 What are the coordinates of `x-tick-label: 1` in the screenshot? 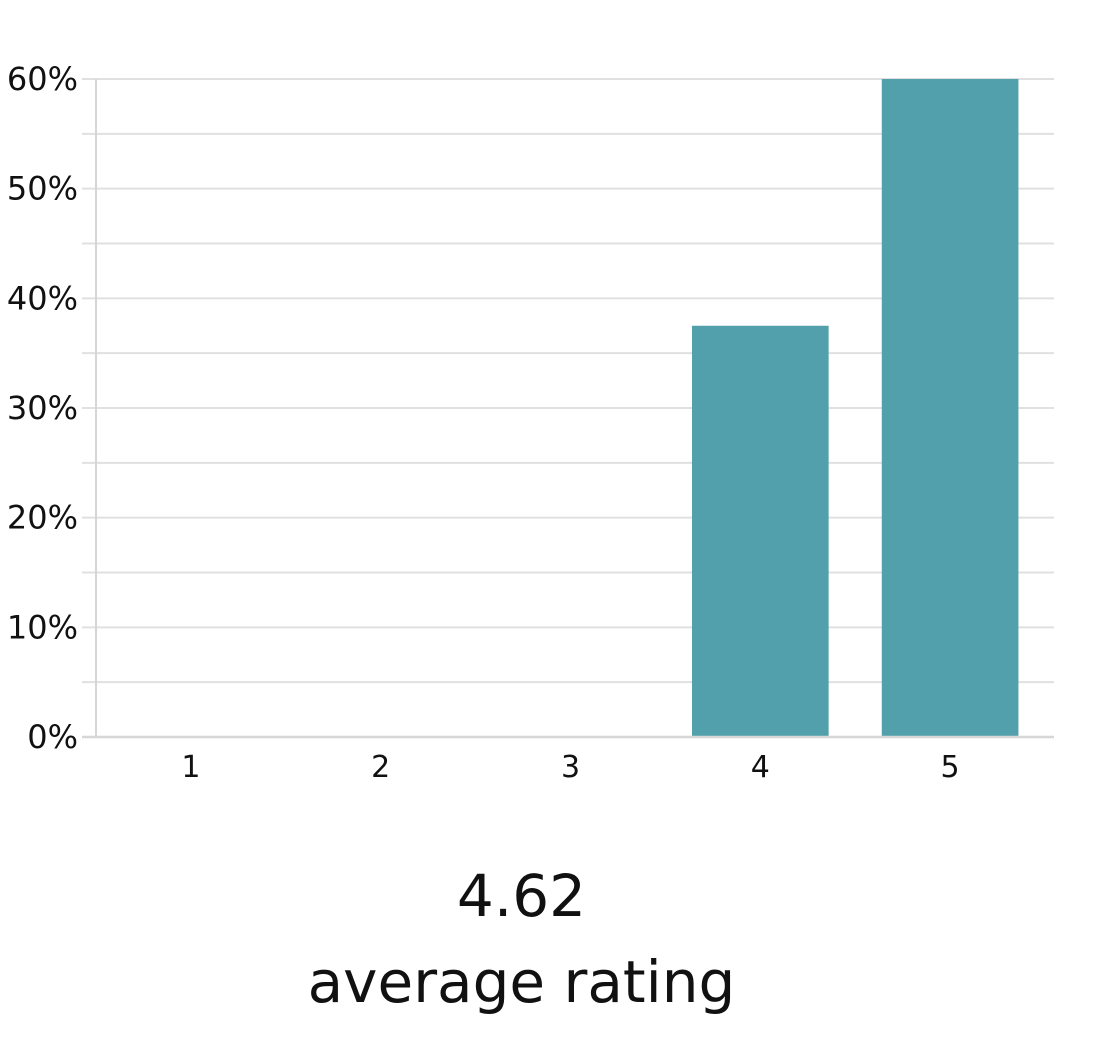 It's located at (190, 767).